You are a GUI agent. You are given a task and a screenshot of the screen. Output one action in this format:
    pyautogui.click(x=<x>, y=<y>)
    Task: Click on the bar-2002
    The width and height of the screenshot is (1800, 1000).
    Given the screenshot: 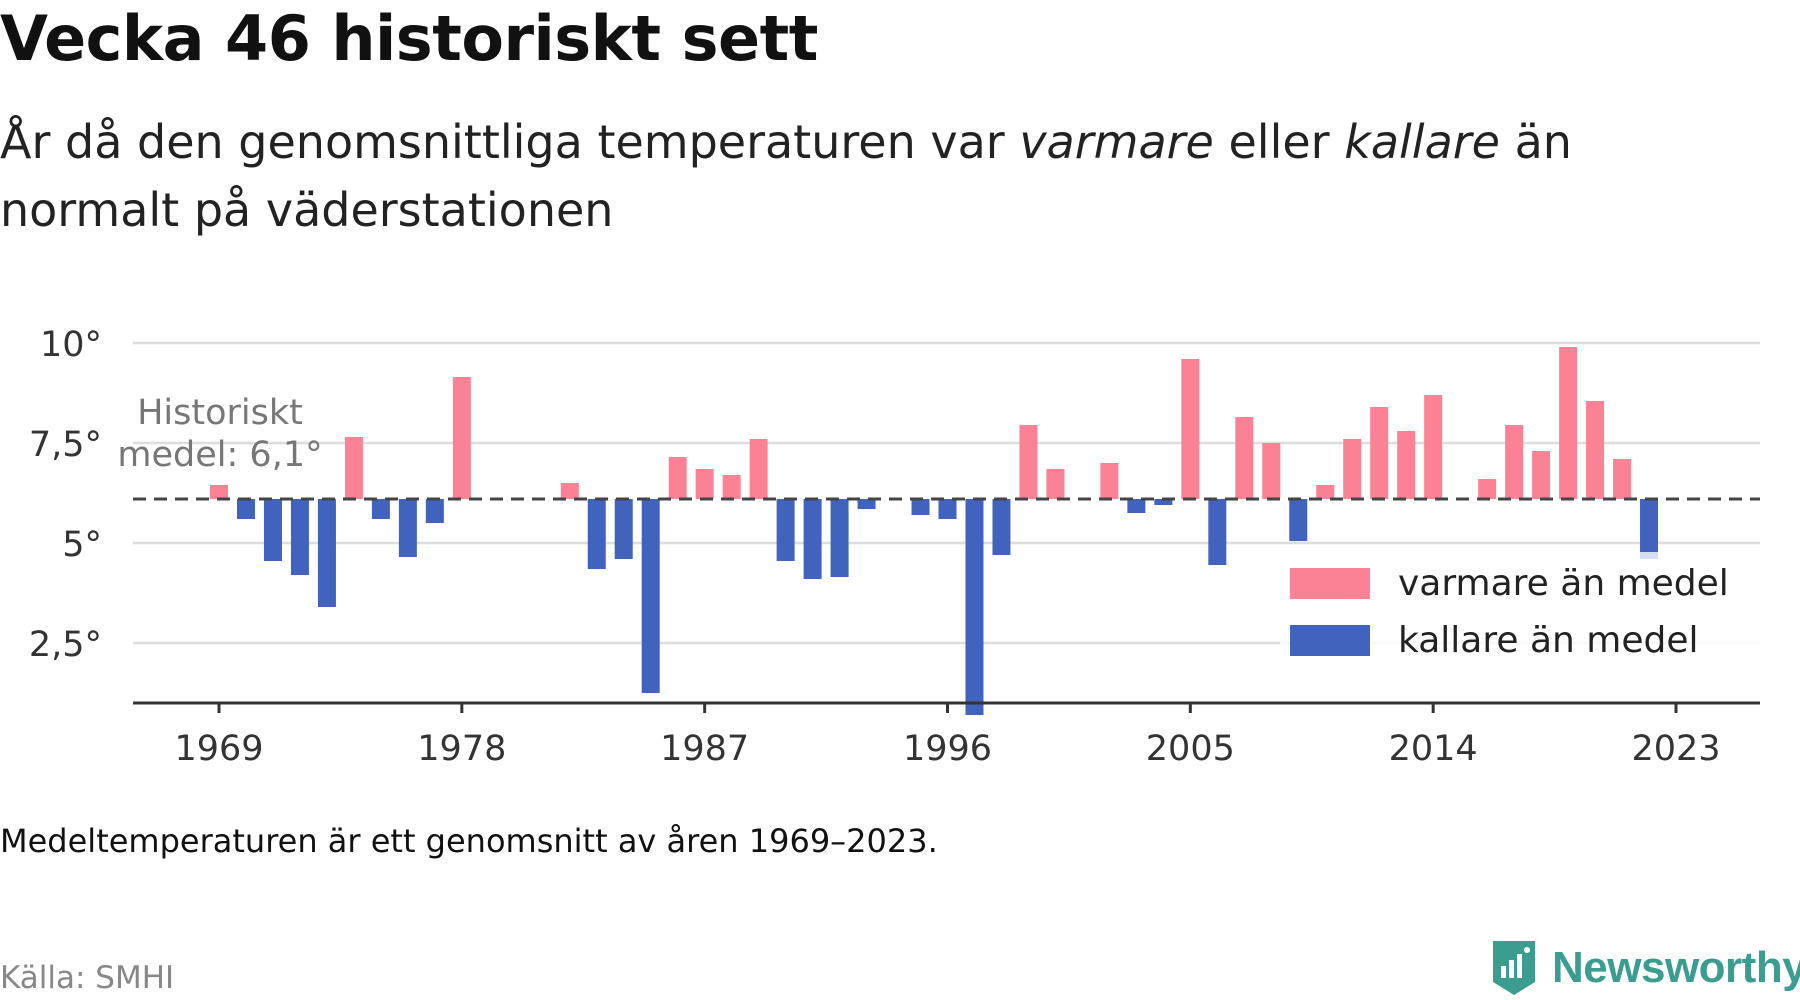 What is the action you would take?
    pyautogui.click(x=1109, y=481)
    